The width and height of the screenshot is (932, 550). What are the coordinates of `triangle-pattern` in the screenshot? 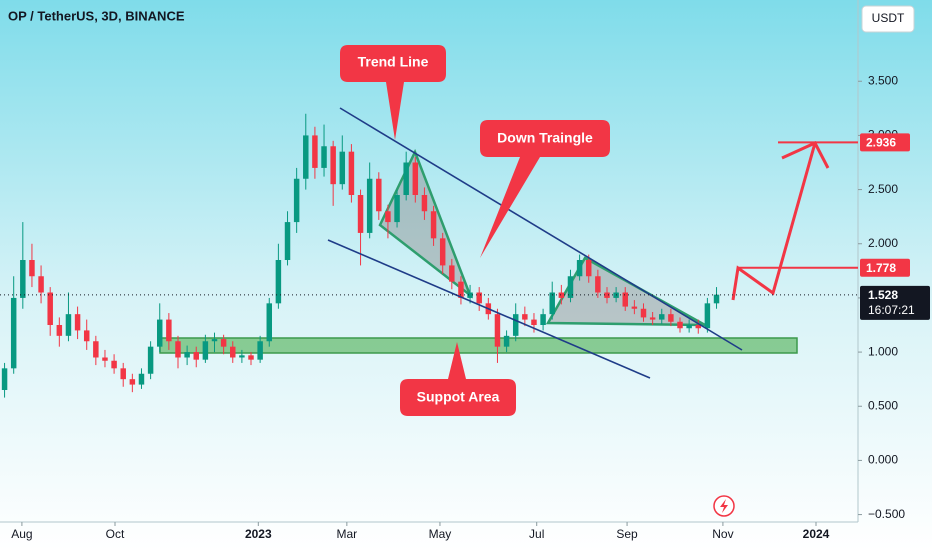 It's located at (425, 223).